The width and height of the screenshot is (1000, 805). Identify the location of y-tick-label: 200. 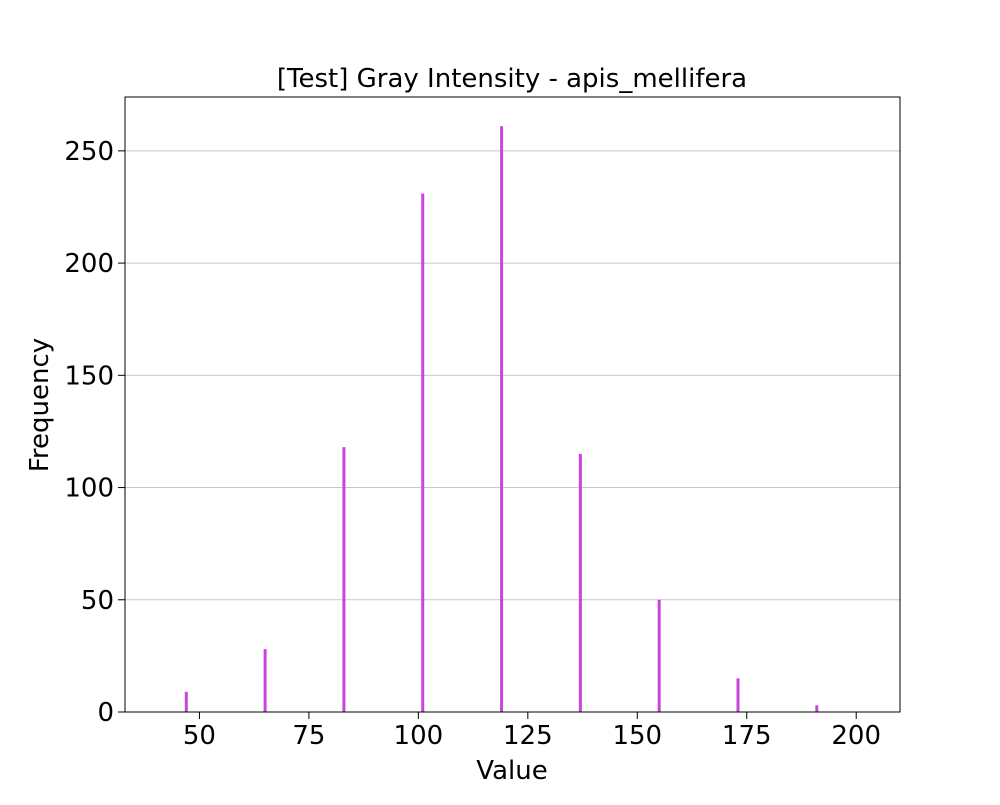
(89, 264).